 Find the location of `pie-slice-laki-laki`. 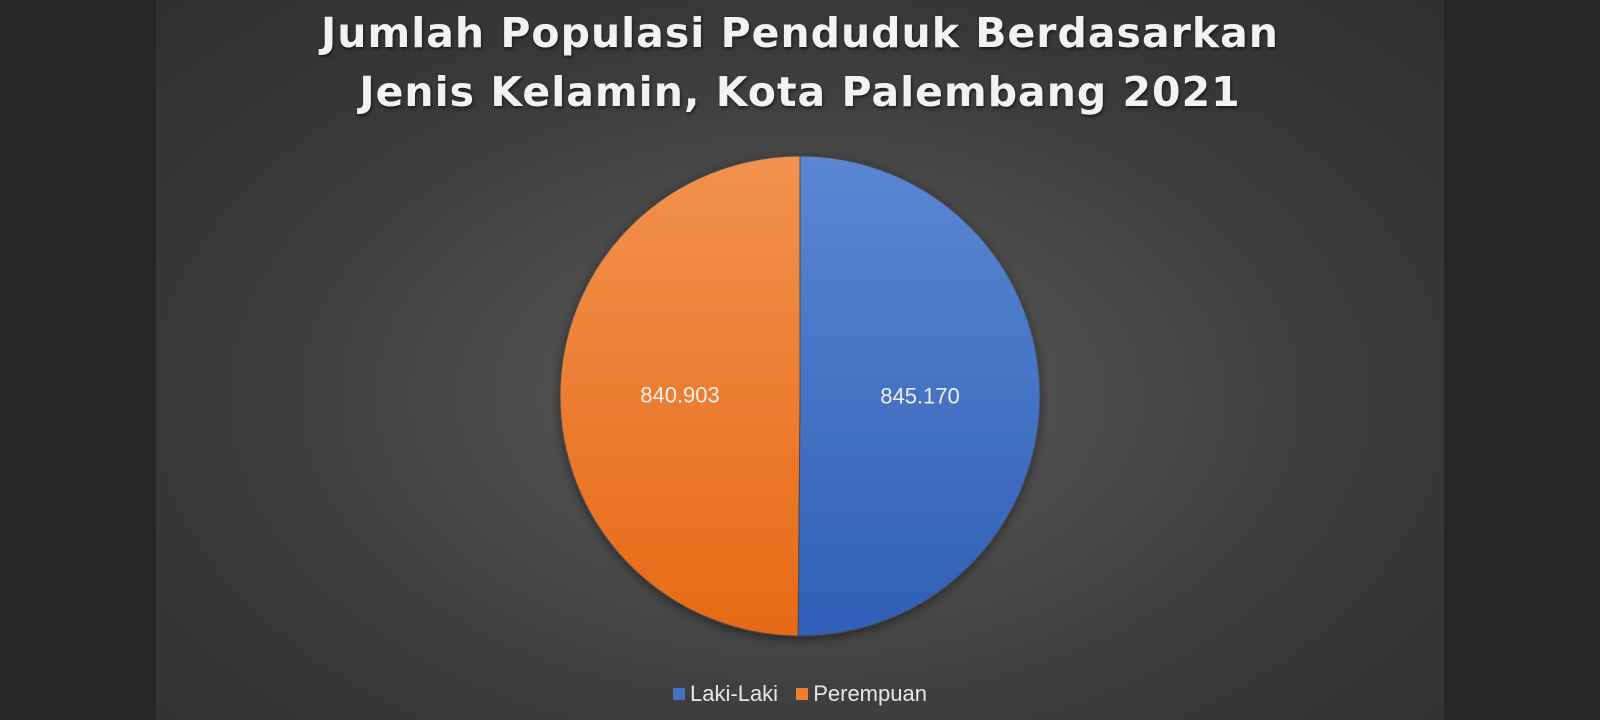

pie-slice-laki-laki is located at coordinates (919, 396).